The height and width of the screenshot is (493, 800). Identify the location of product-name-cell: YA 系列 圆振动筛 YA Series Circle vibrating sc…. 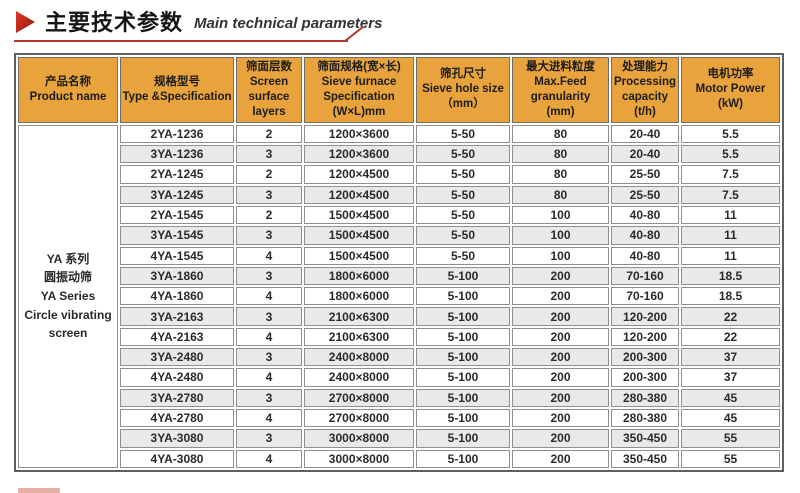
(68, 296).